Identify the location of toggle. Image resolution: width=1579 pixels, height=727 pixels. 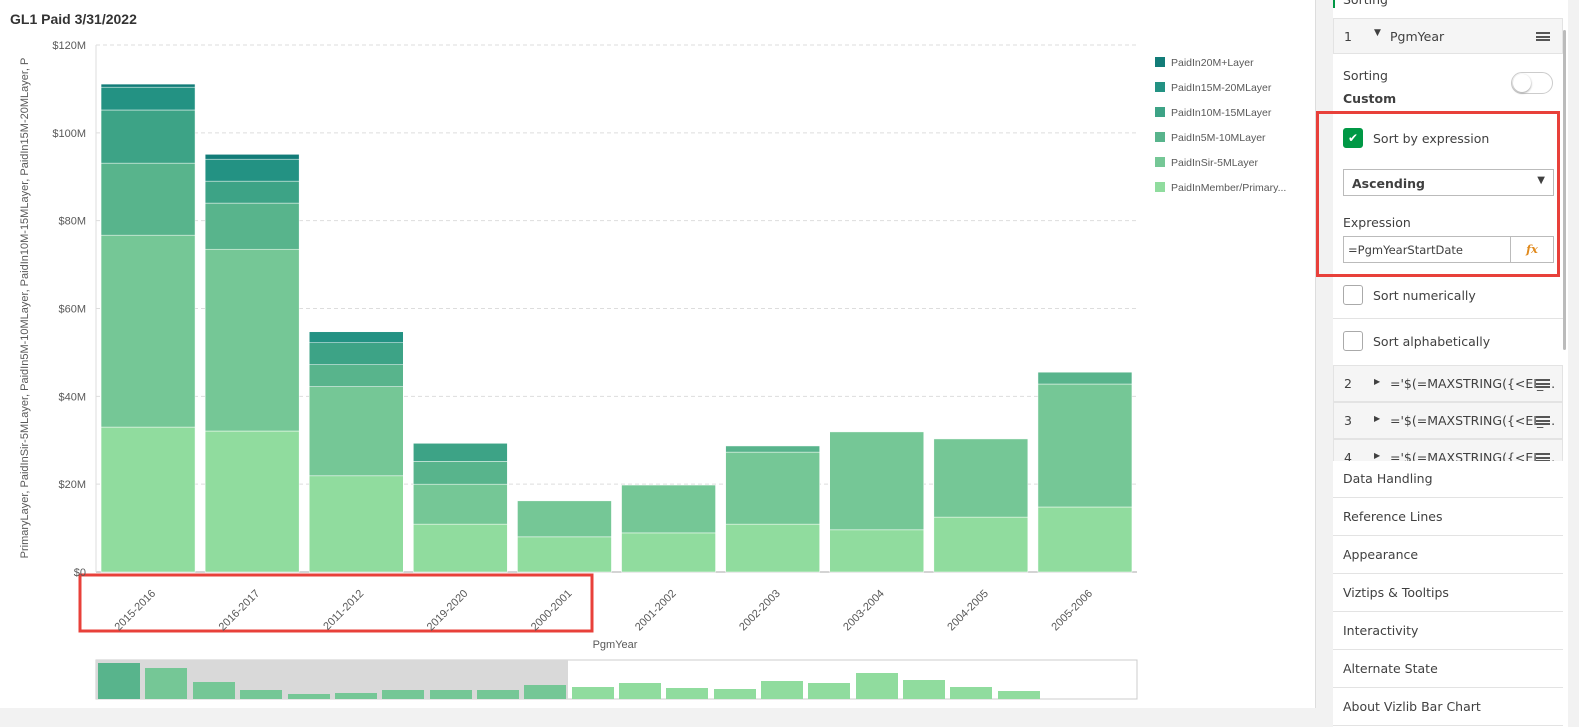
(1532, 83).